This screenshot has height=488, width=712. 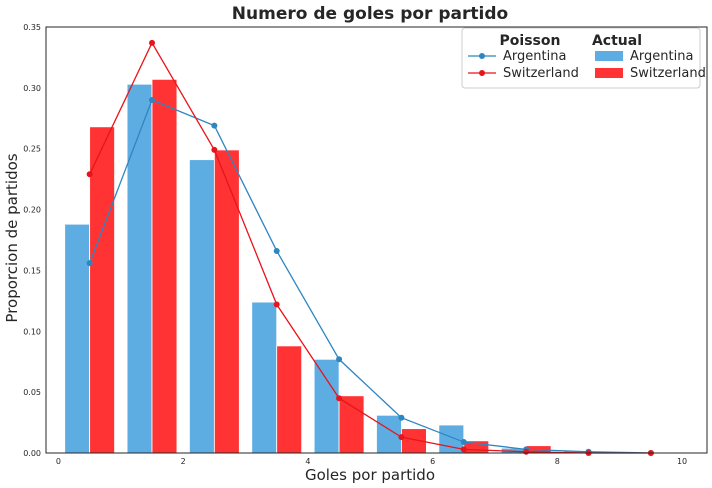 I want to click on legend-label-poisson-argentina: Argentina, so click(x=534, y=56).